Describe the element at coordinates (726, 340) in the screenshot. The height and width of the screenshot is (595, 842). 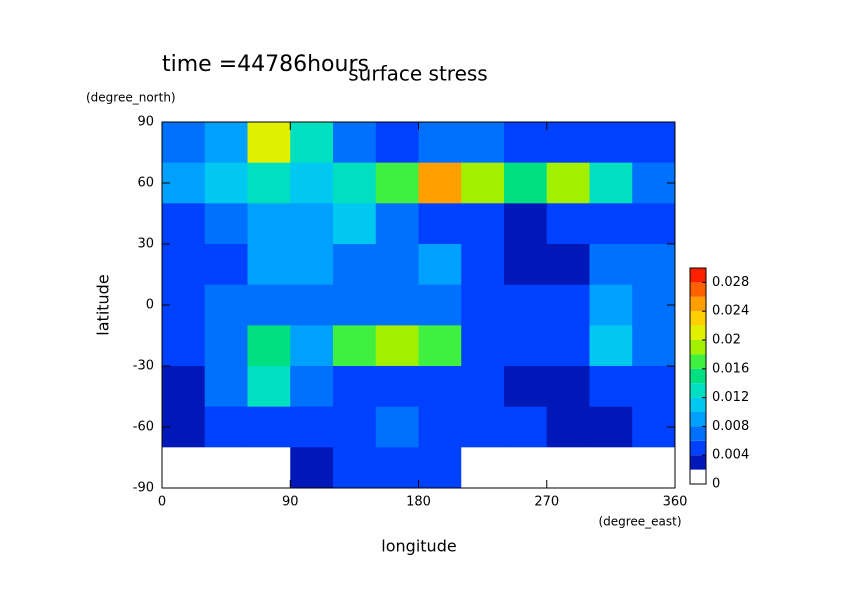
I see `colorbar-tick-label: 0.02` at that location.